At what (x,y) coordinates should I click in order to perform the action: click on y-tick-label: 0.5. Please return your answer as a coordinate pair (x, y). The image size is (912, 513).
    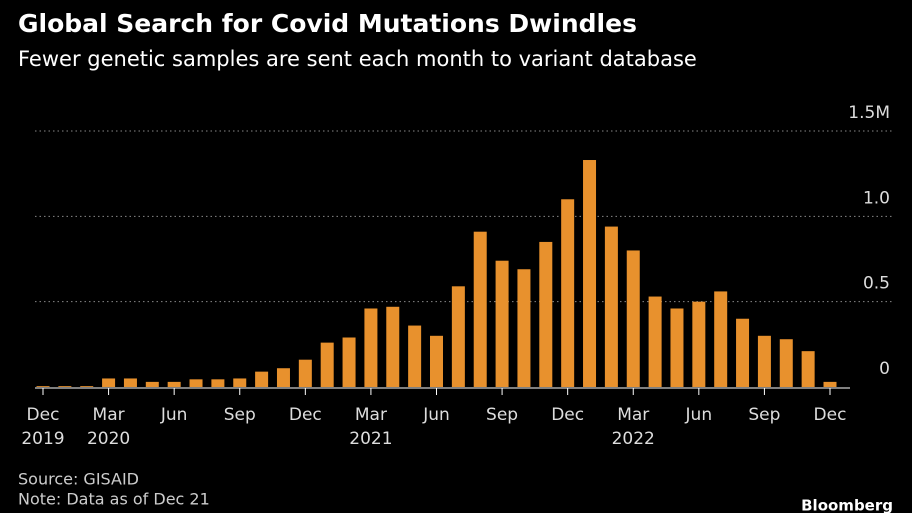
    Looking at the image, I should click on (876, 284).